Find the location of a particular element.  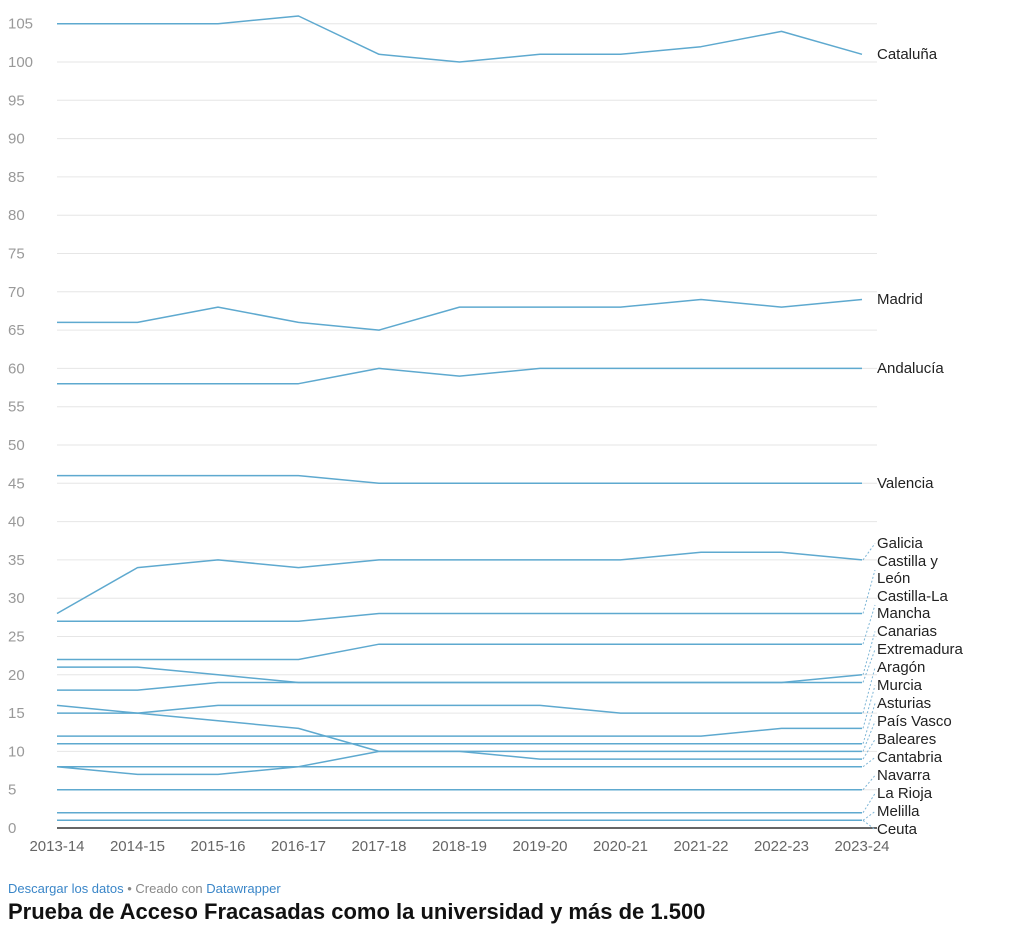

y-tick-label: 15 is located at coordinates (16, 713).